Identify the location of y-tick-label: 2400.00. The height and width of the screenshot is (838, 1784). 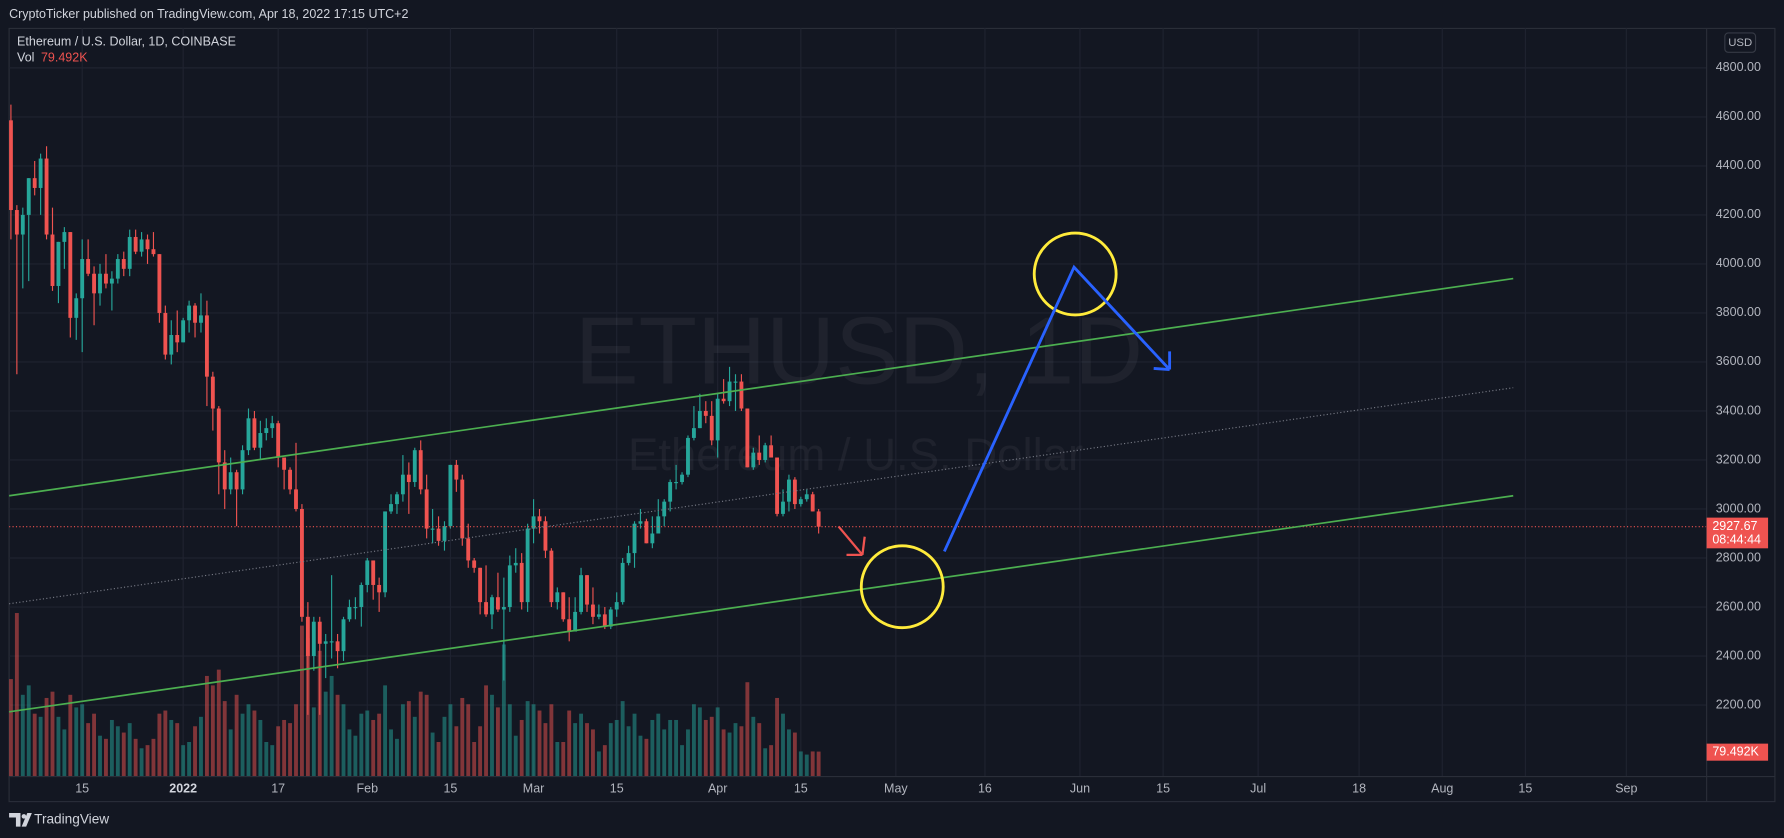
(1738, 655).